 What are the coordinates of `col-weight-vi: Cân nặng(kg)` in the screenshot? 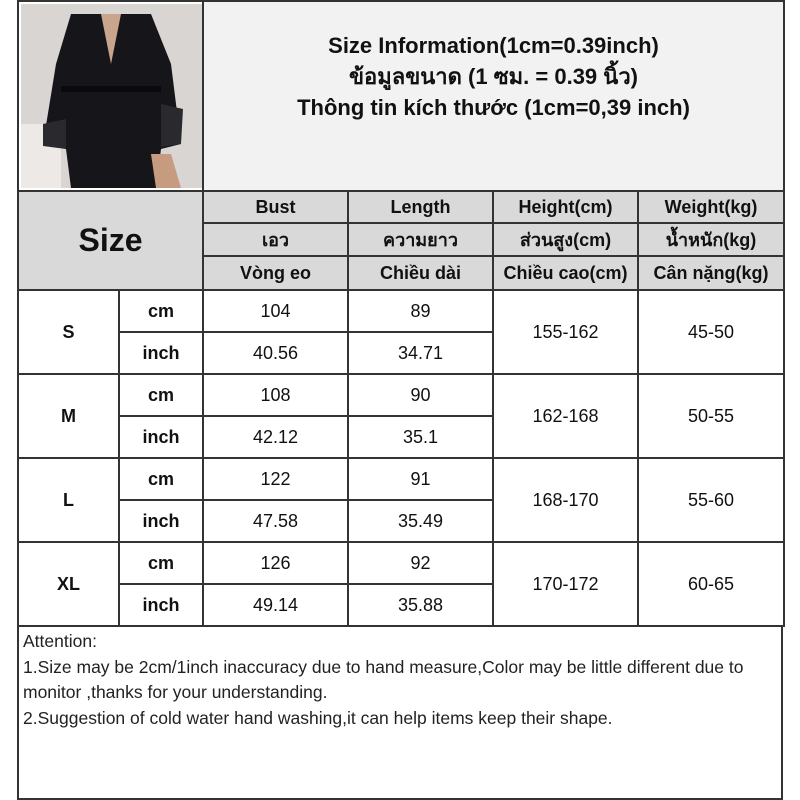 It's located at (711, 273).